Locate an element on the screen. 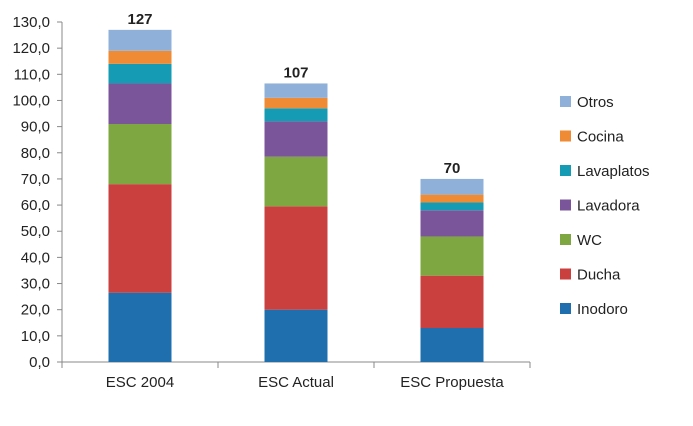 The image size is (693, 426). bar-total-label: 107 is located at coordinates (295, 72).